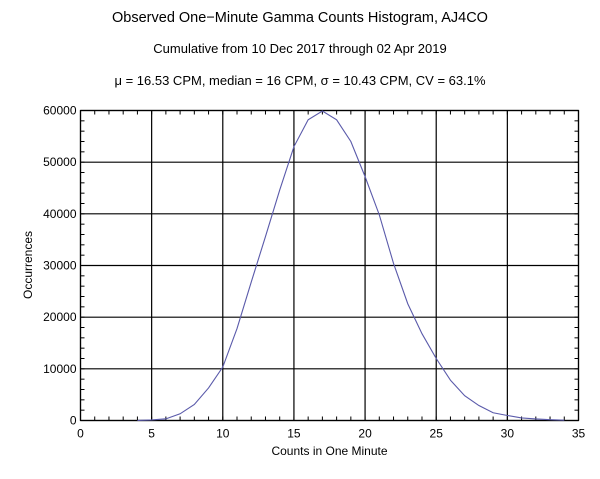 The image size is (600, 479). What do you see at coordinates (151, 434) in the screenshot?
I see `x-tick-label: 5` at bounding box center [151, 434].